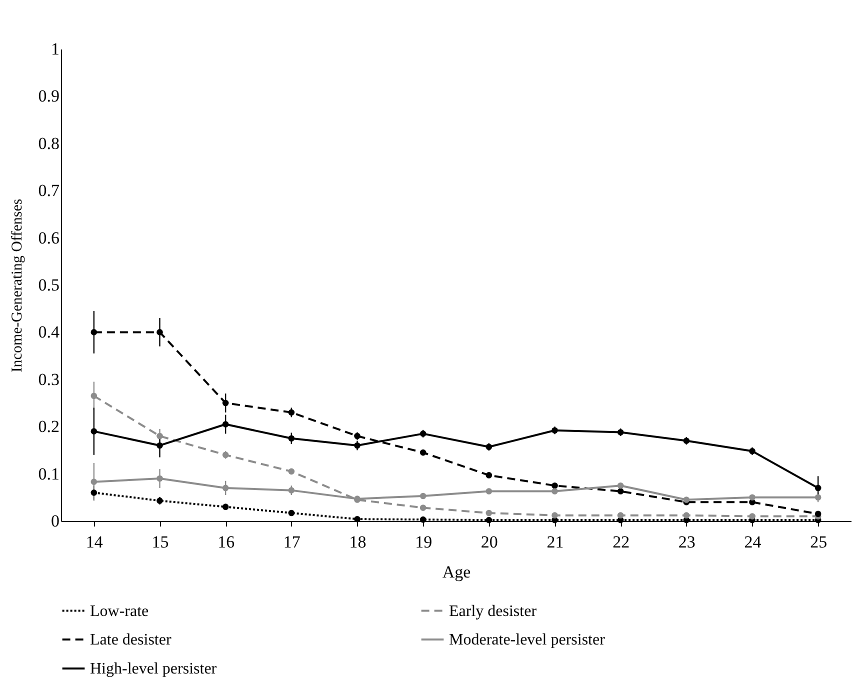 This screenshot has height=687, width=861. What do you see at coordinates (49, 96) in the screenshot?
I see `y-tick-label: 0.9` at bounding box center [49, 96].